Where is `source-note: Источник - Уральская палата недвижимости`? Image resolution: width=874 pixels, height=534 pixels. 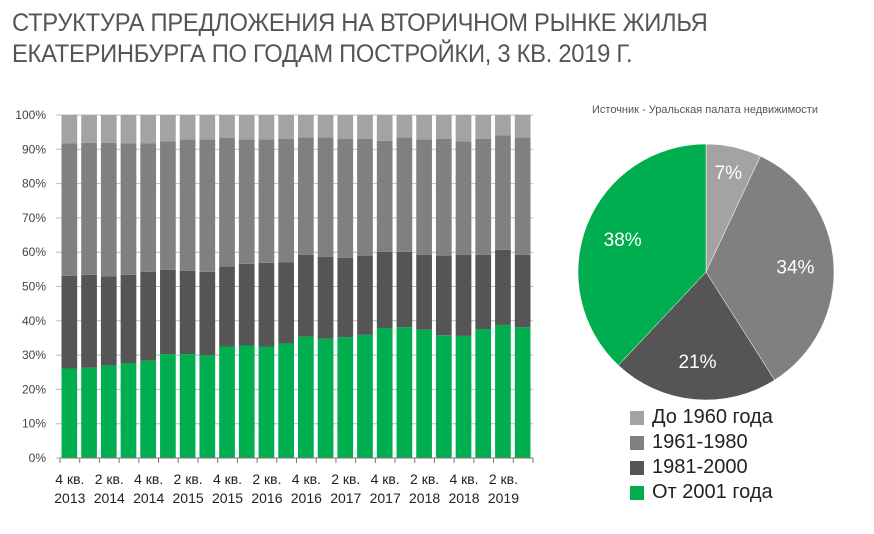 source-note: Источник - Уральская палата недвижимости is located at coordinates (705, 110).